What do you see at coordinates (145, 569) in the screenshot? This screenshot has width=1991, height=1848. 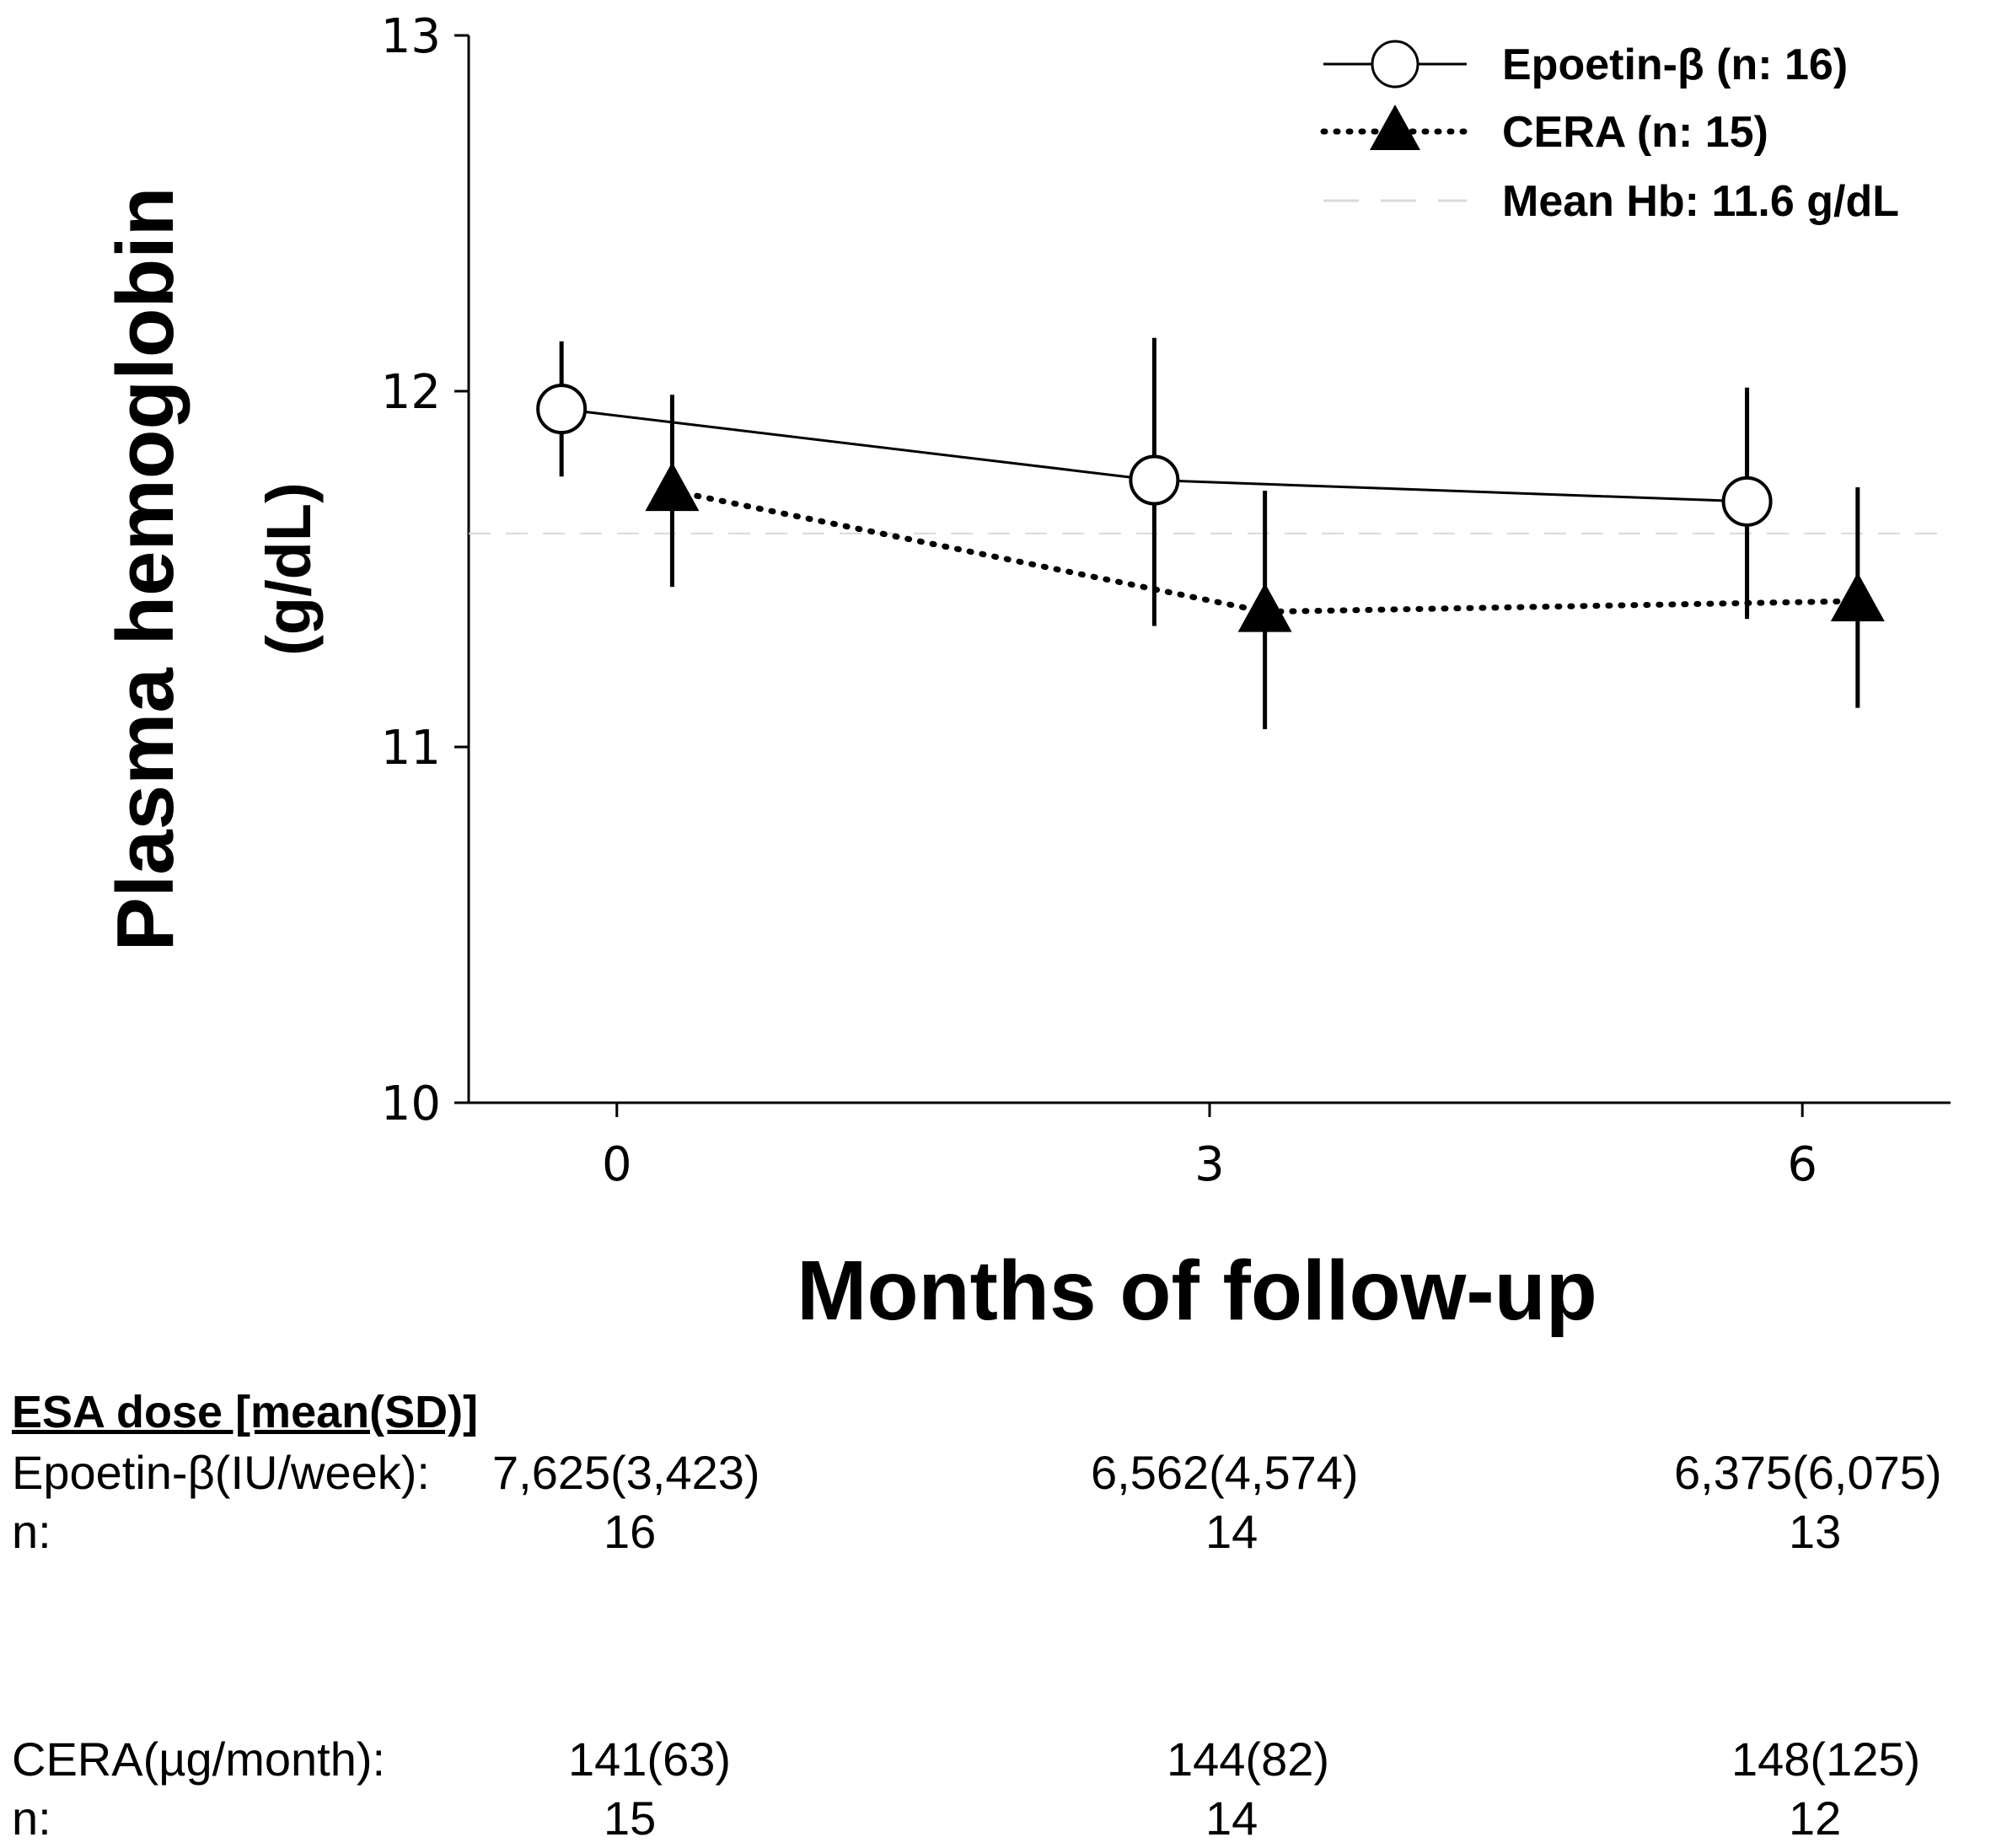 I see `y-axis-title: Plasma hemoglobin` at bounding box center [145, 569].